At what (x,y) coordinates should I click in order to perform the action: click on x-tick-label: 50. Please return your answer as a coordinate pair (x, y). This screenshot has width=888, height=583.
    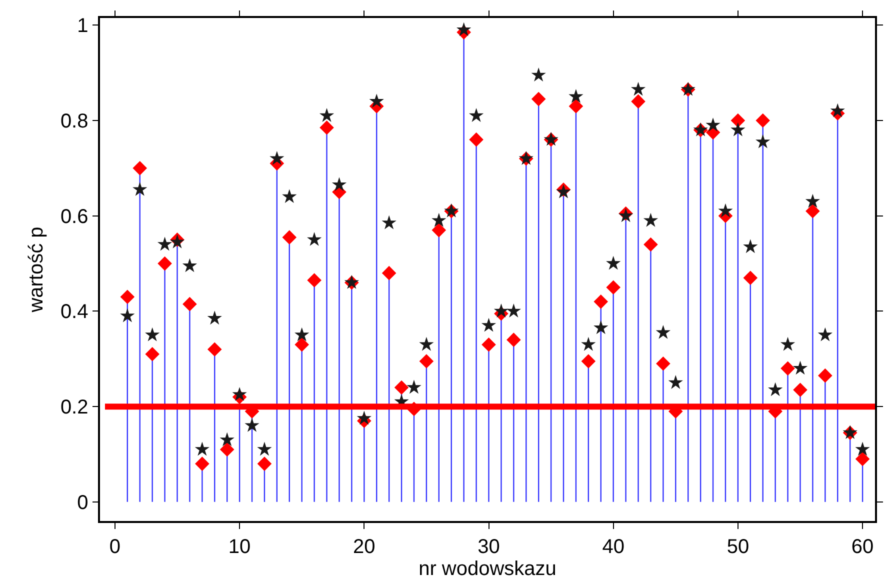
    Looking at the image, I should click on (738, 547).